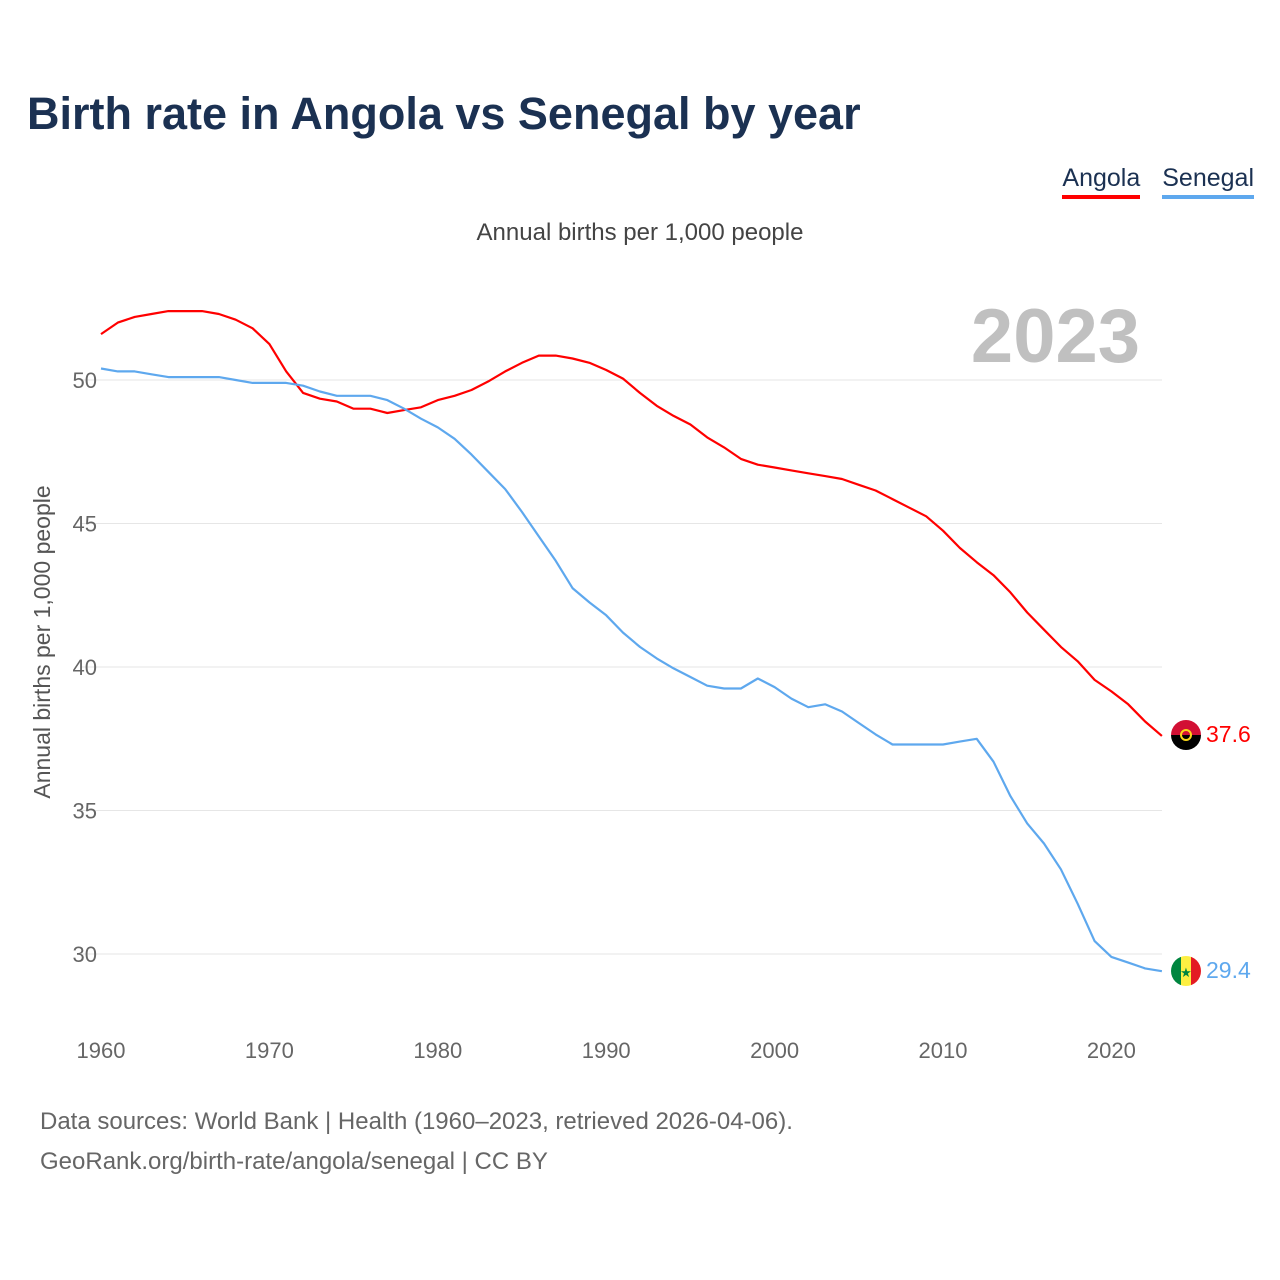 Image resolution: width=1280 pixels, height=1280 pixels. I want to click on senegal-flag-icon: ★, so click(1186, 971).